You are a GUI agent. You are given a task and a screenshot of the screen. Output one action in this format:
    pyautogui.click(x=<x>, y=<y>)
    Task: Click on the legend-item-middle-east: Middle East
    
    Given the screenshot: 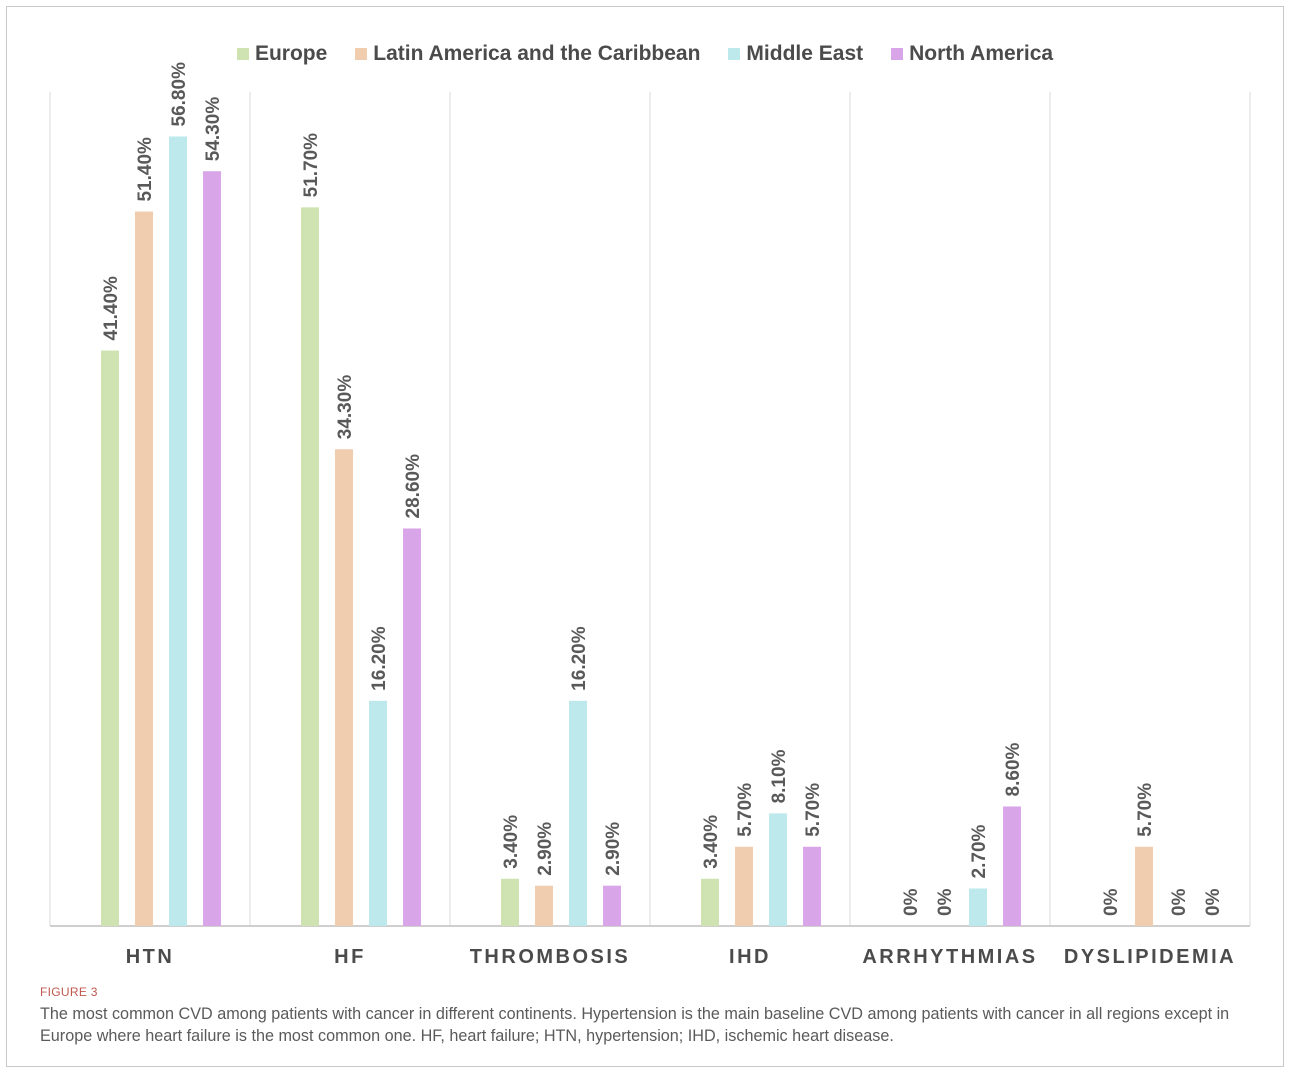 What is the action you would take?
    pyautogui.click(x=795, y=54)
    